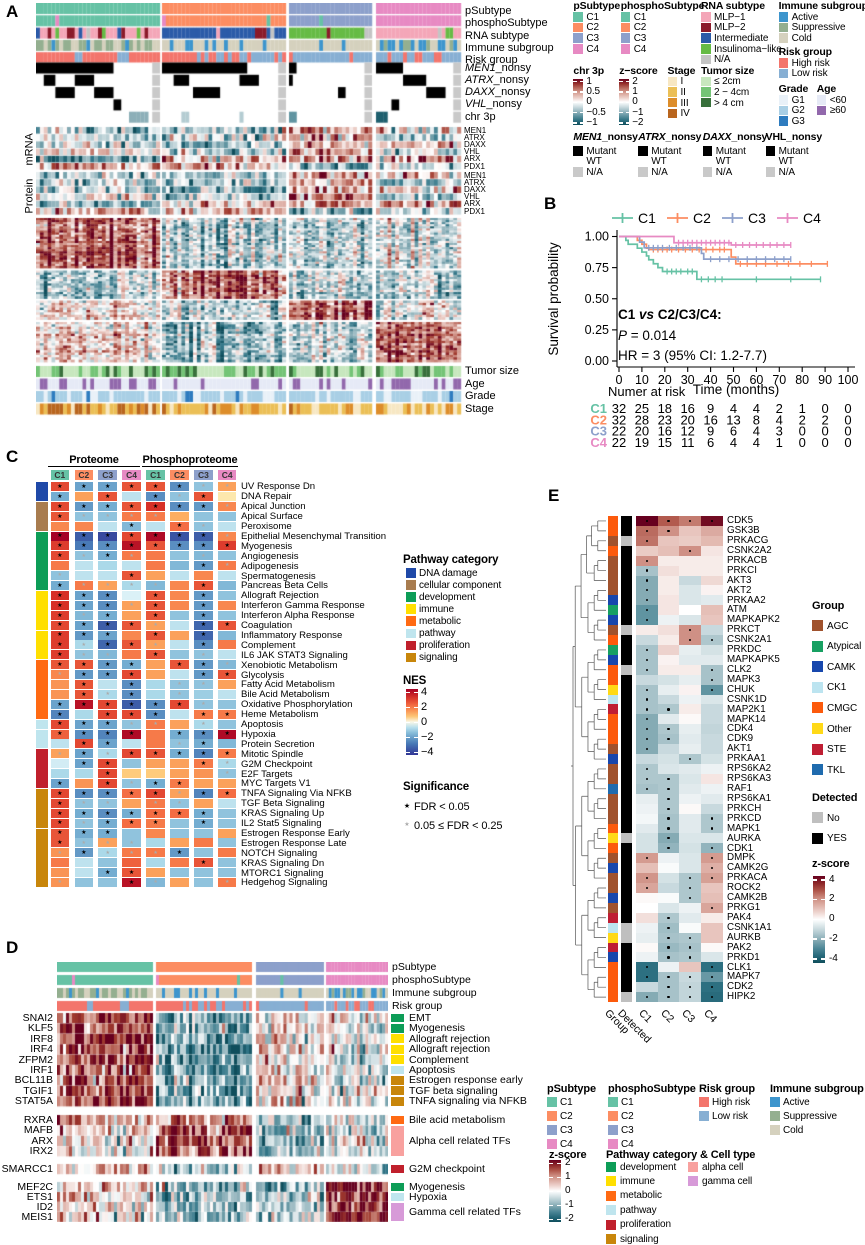 This screenshot has width=865, height=1245. Describe the element at coordinates (740, 521) in the screenshot. I see `e-row-label: CDK5` at that location.